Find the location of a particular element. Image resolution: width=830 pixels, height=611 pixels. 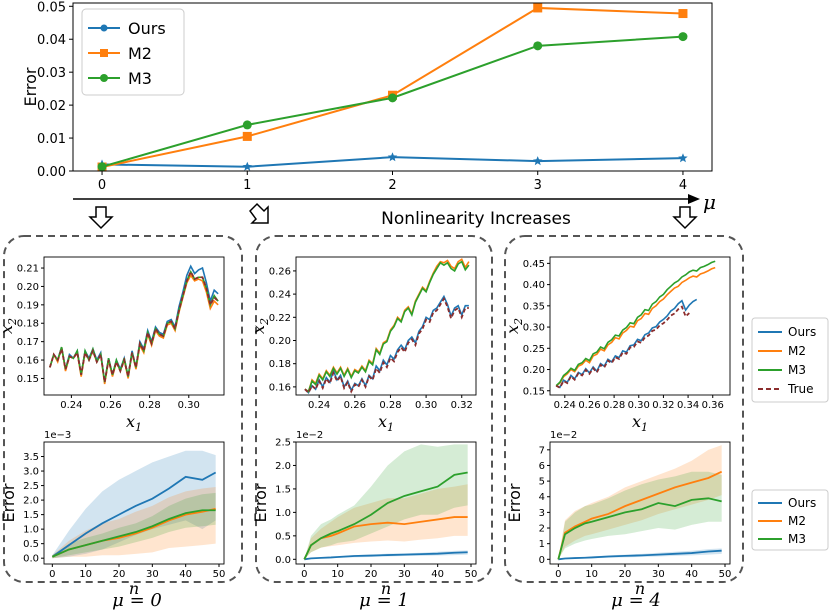

data-point-m2 is located at coordinates (538, 8).